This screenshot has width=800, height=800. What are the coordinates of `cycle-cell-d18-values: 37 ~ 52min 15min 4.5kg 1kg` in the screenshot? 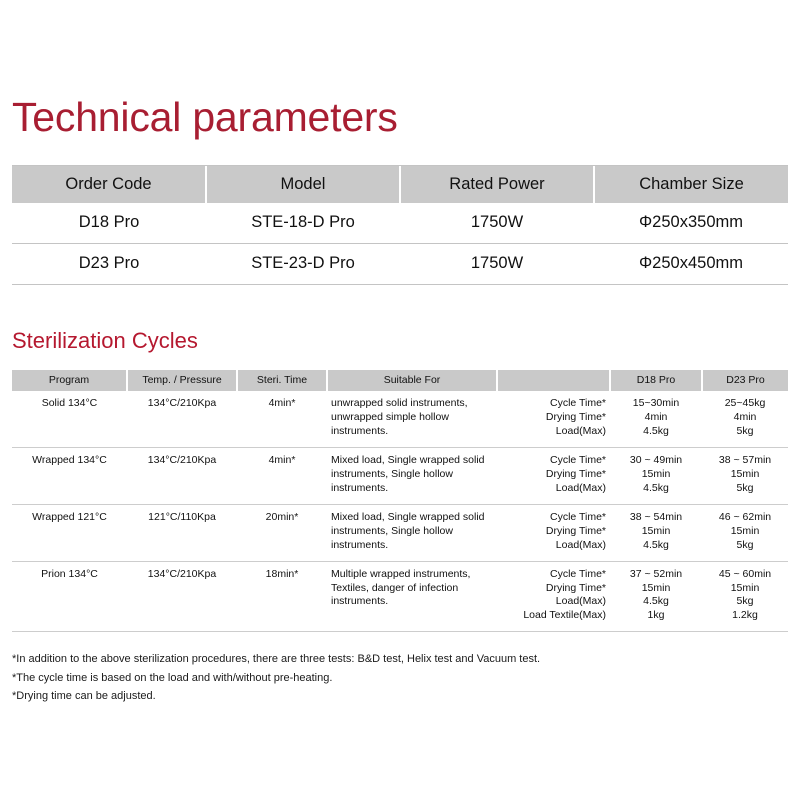 It's located at (656, 597).